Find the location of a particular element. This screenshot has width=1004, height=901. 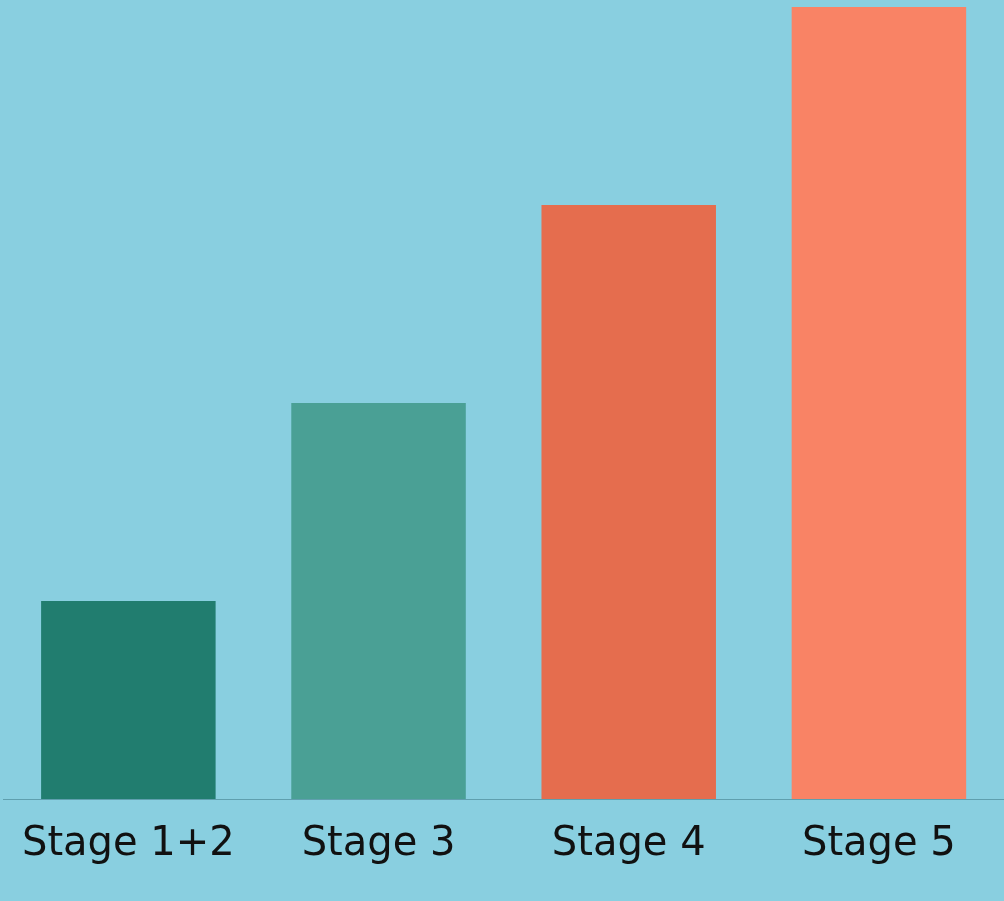

x-tick-label: Stage 3 is located at coordinates (378, 841).